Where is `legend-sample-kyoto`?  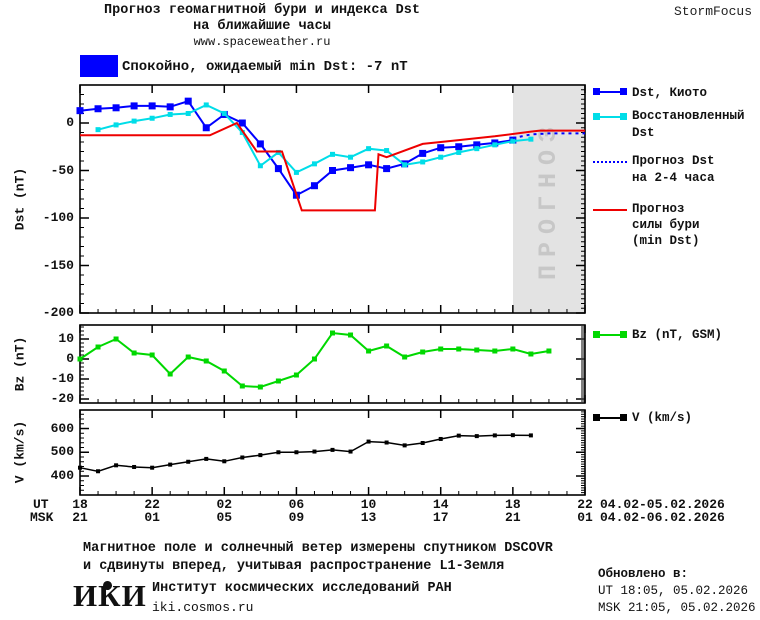 legend-sample-kyoto is located at coordinates (610, 91).